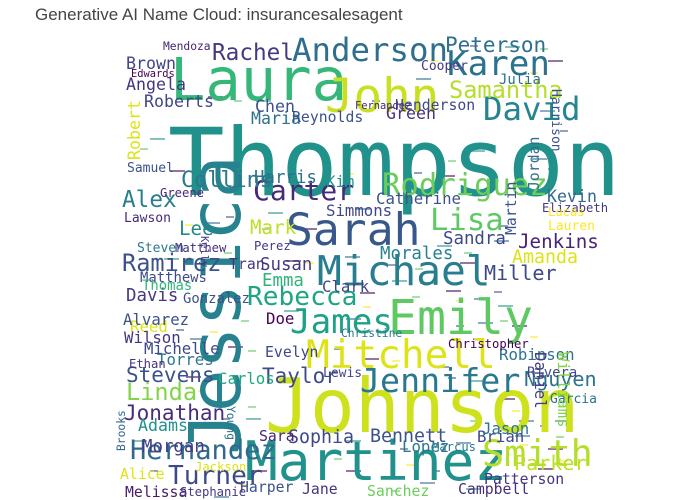 The image size is (700, 500). I want to click on word-lawson: Lawson, so click(147, 218).